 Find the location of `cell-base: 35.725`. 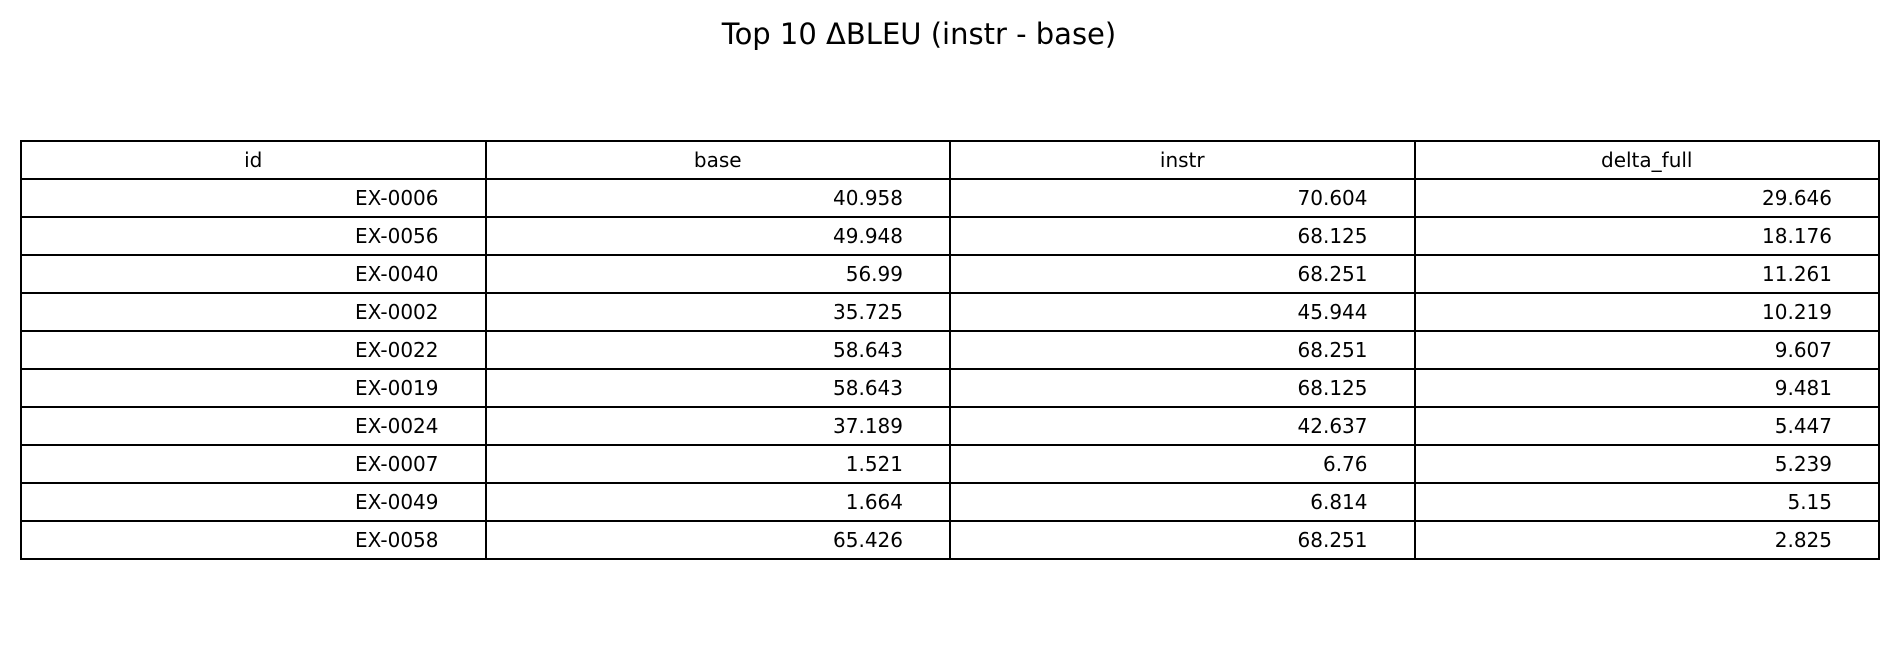

cell-base: 35.725 is located at coordinates (717, 312).